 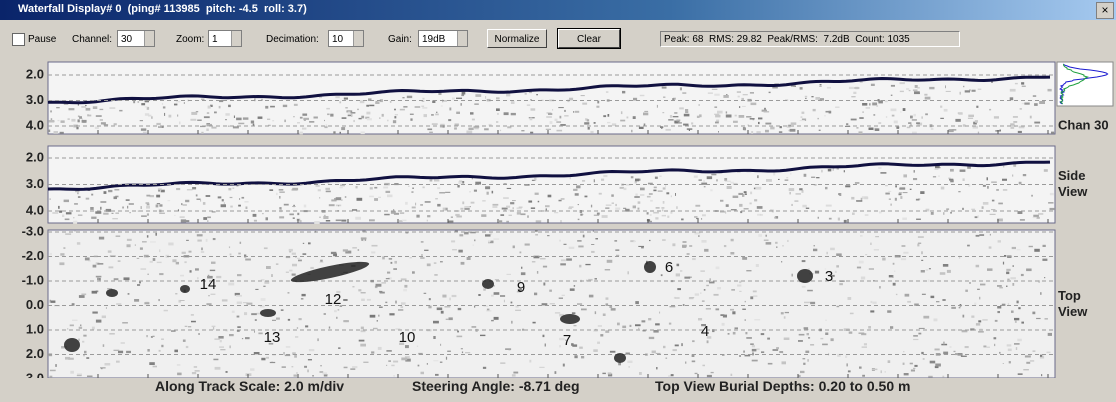 I want to click on target-blob, so click(x=185, y=289).